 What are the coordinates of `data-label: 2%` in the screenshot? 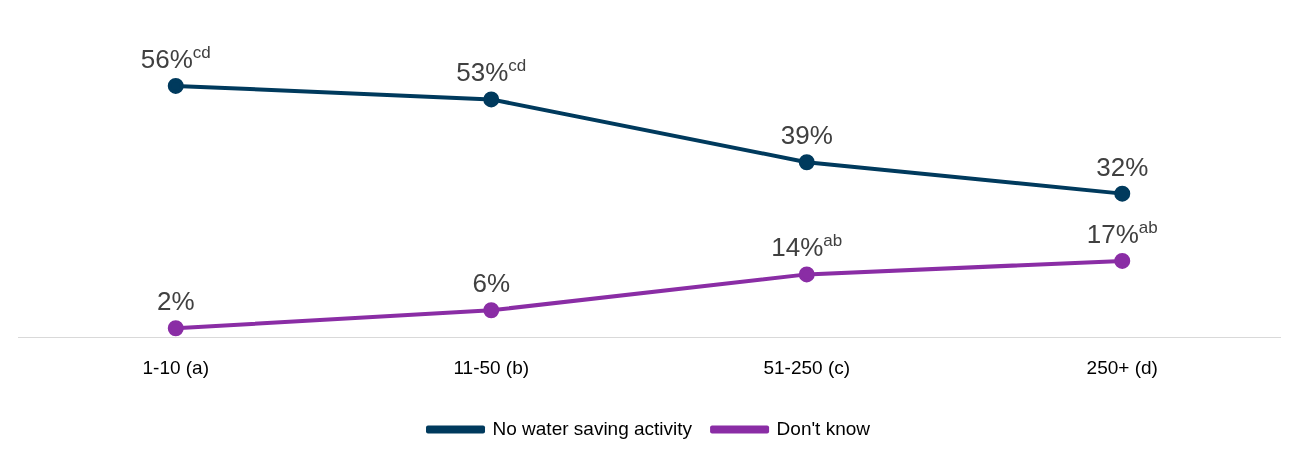 It's located at (175, 301).